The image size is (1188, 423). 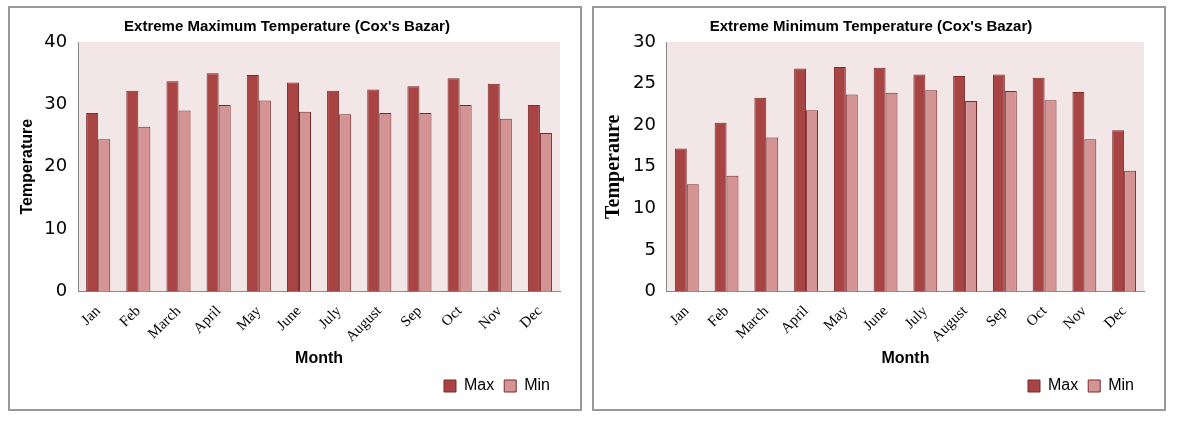 What do you see at coordinates (27, 166) in the screenshot?
I see `y-axis-title: Temperature` at bounding box center [27, 166].